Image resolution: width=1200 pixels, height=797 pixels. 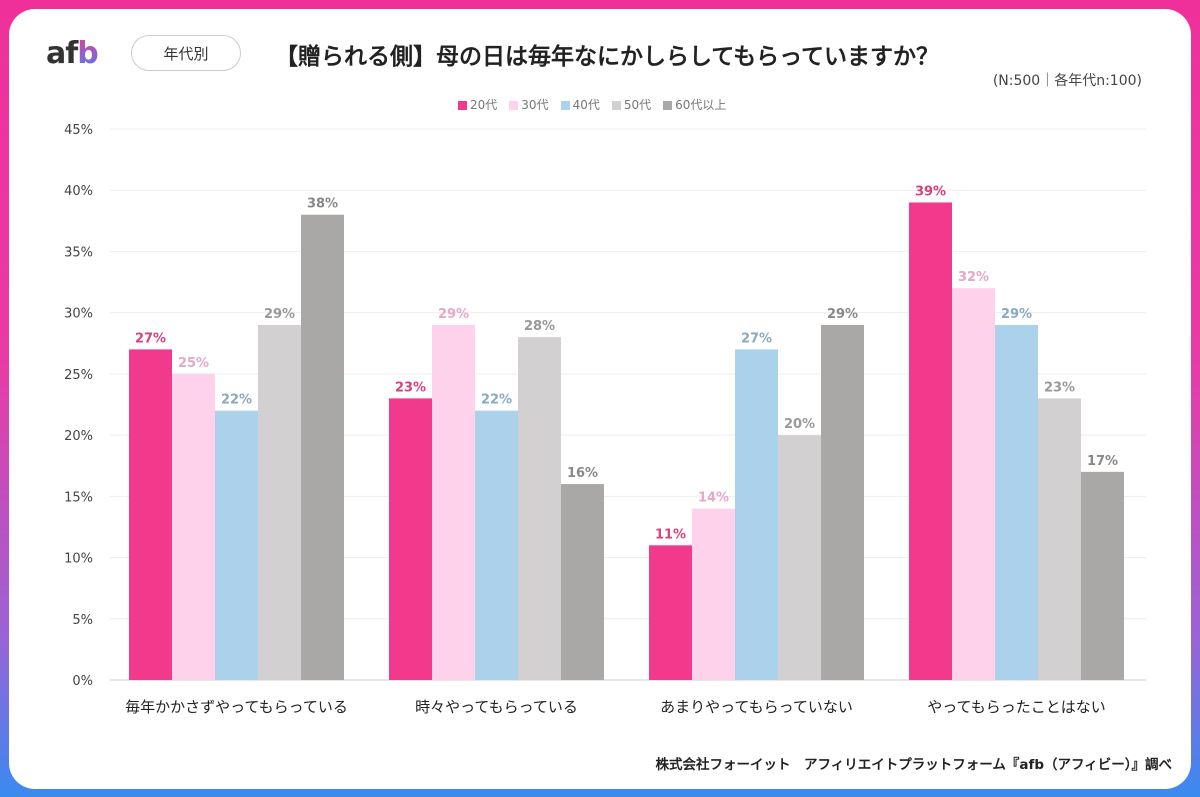 I want to click on legend-item: 60代以上, so click(x=694, y=104).